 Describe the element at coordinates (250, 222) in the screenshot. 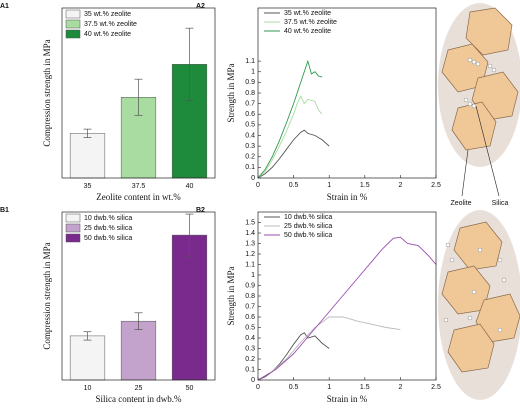

I see `y-tick-label: 1.5` at that location.